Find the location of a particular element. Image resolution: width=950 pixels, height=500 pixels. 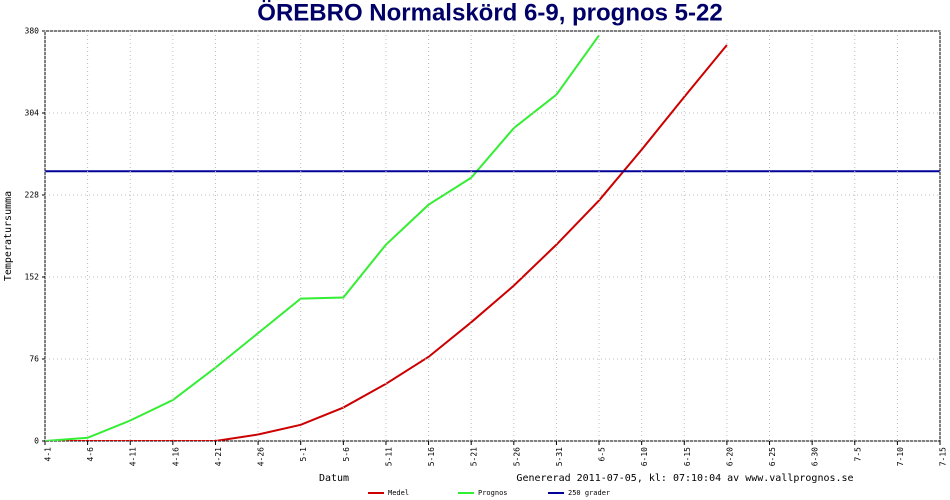

y-tick-label: 0 is located at coordinates (36, 441).